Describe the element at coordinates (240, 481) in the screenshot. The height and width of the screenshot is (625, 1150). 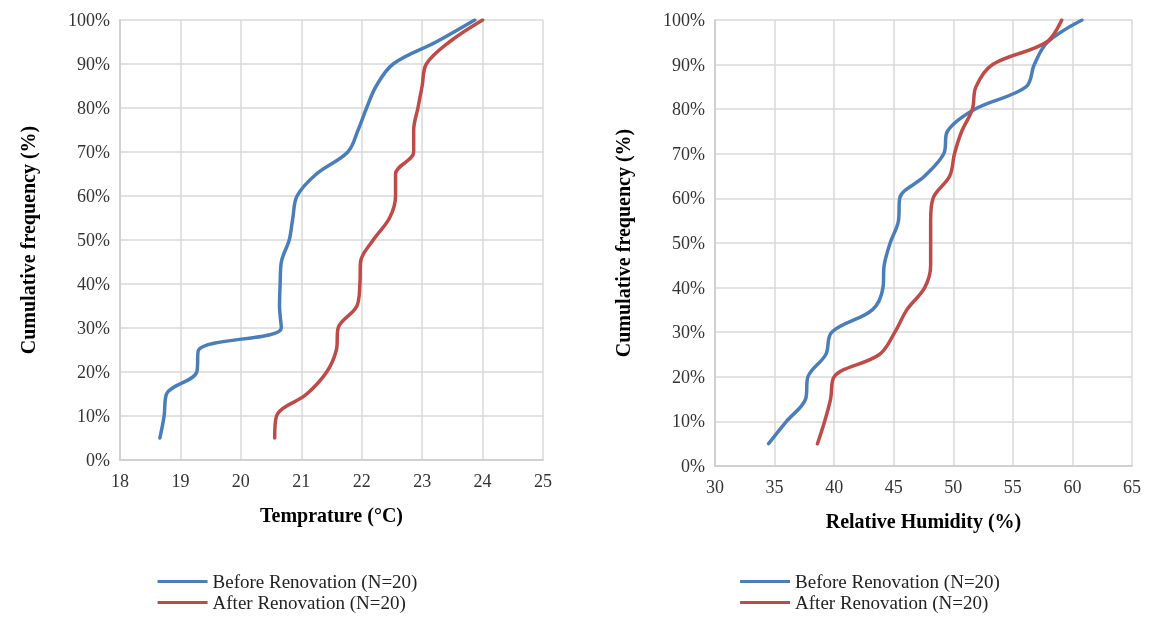
I see `x-tick-label: 20` at that location.